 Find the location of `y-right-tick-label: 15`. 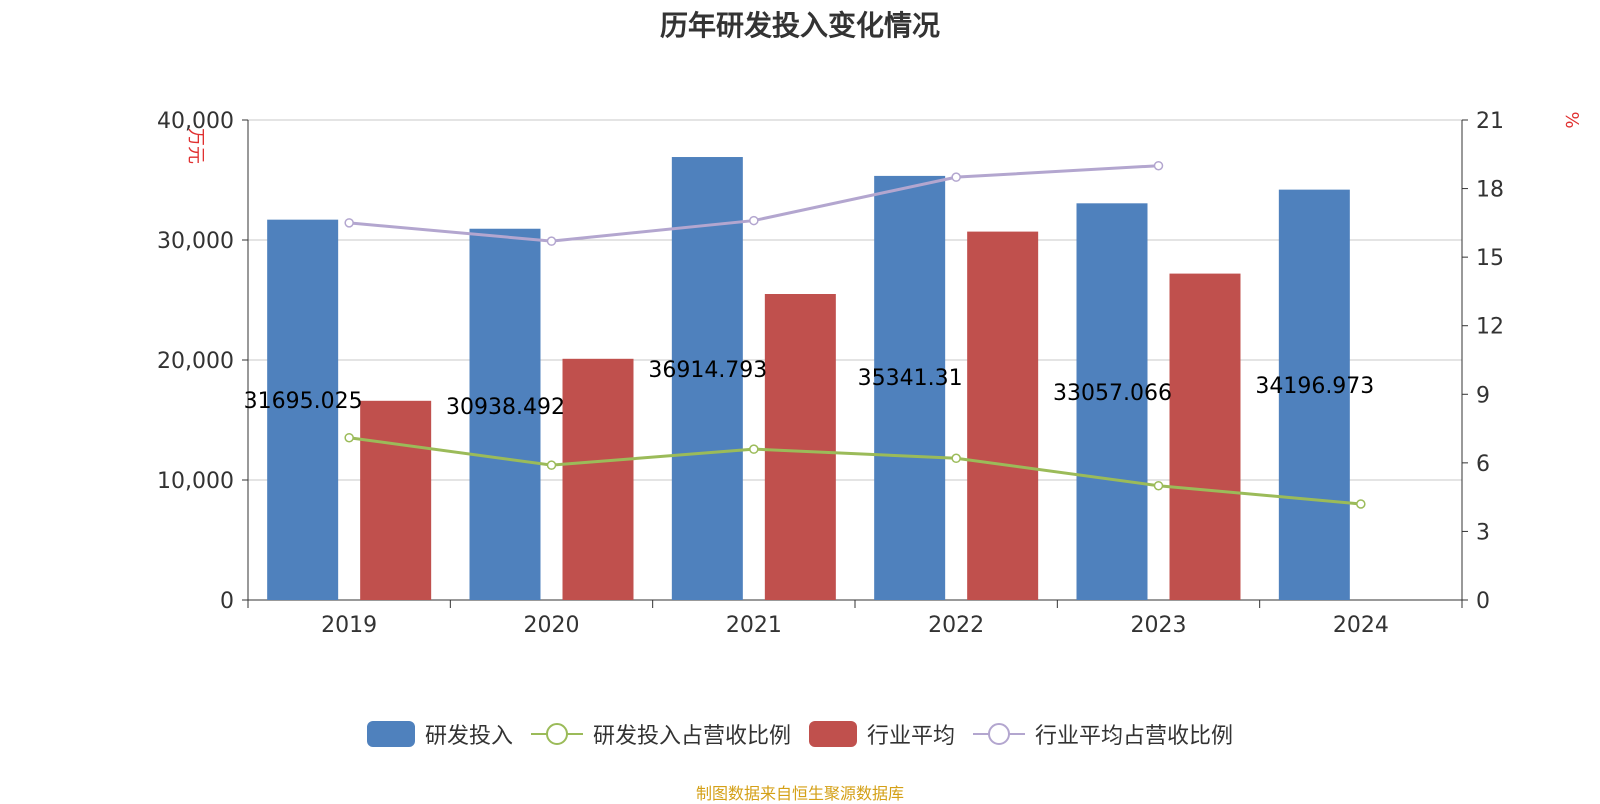

y-right-tick-label: 15 is located at coordinates (1490, 258).